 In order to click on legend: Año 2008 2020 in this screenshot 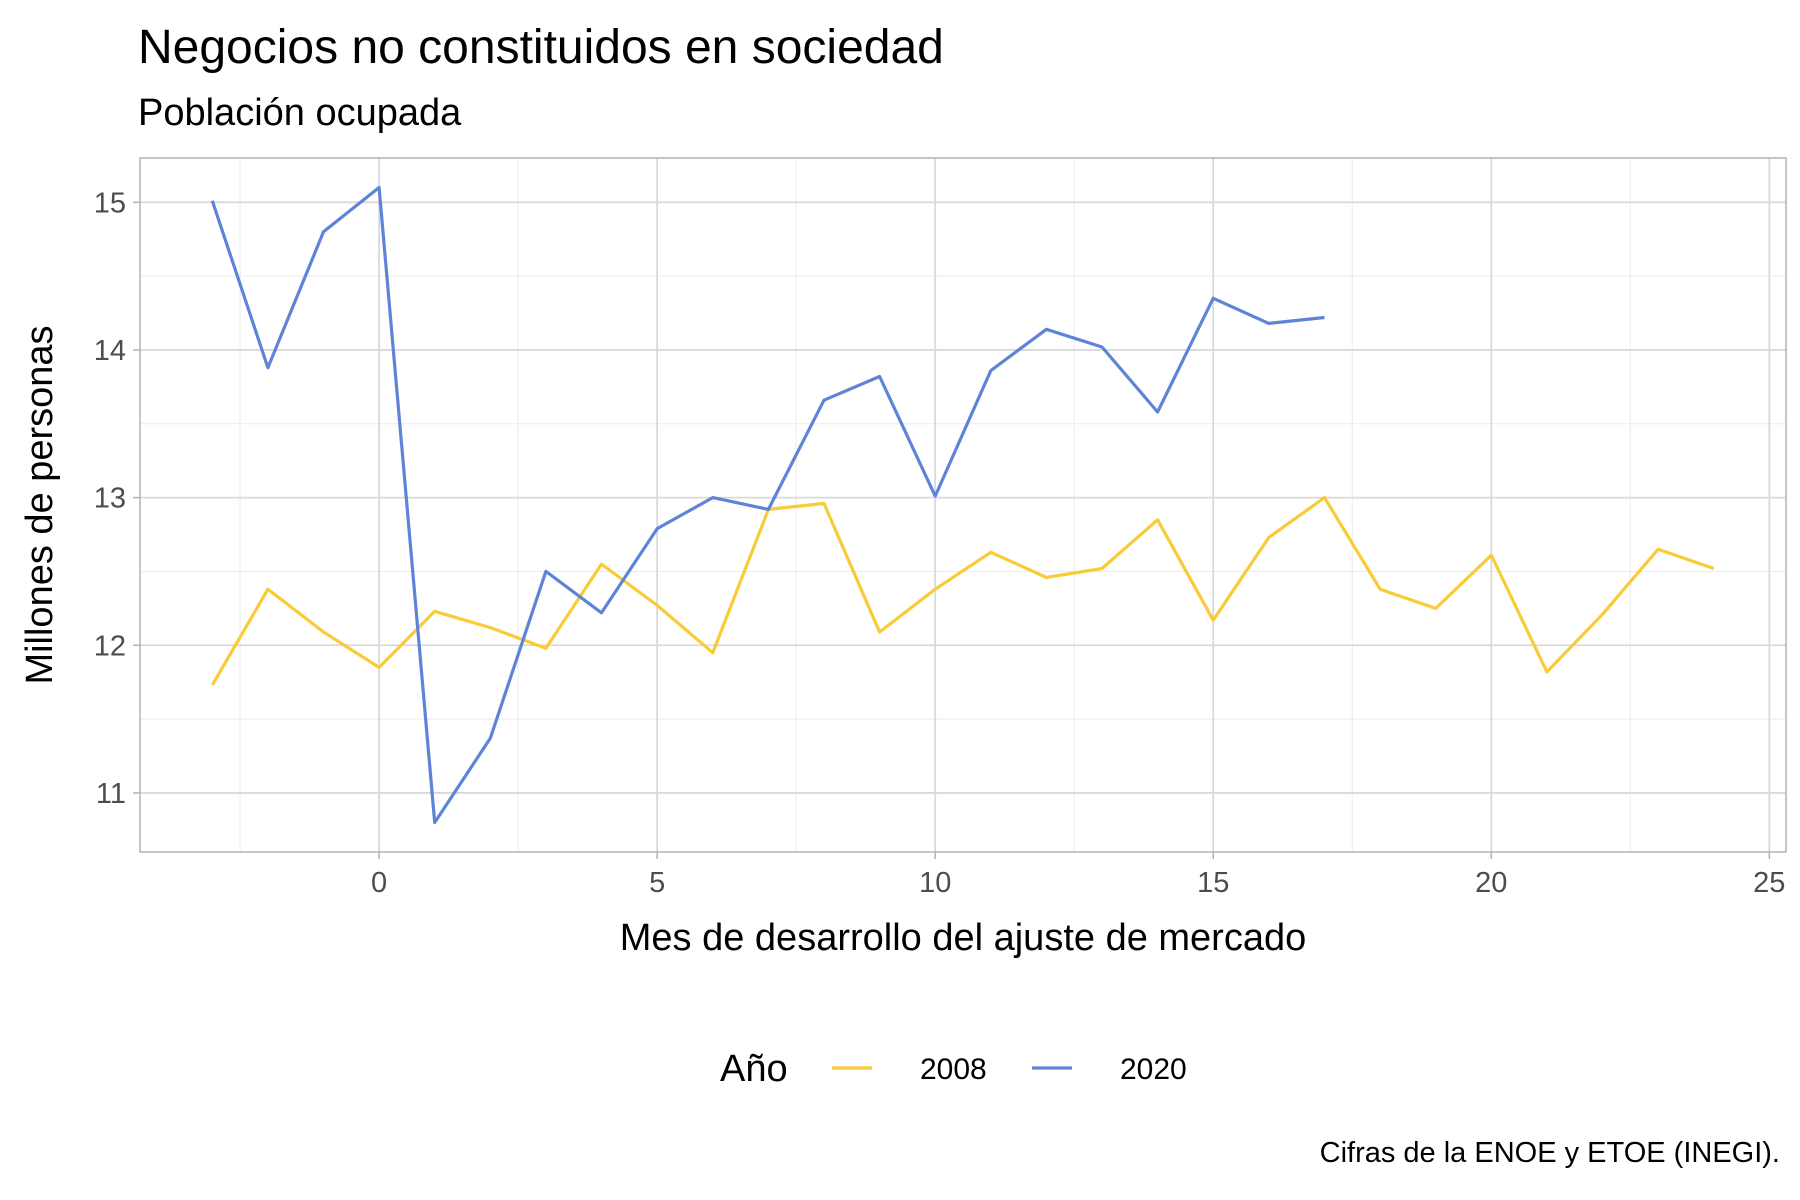, I will do `click(953, 1069)`.